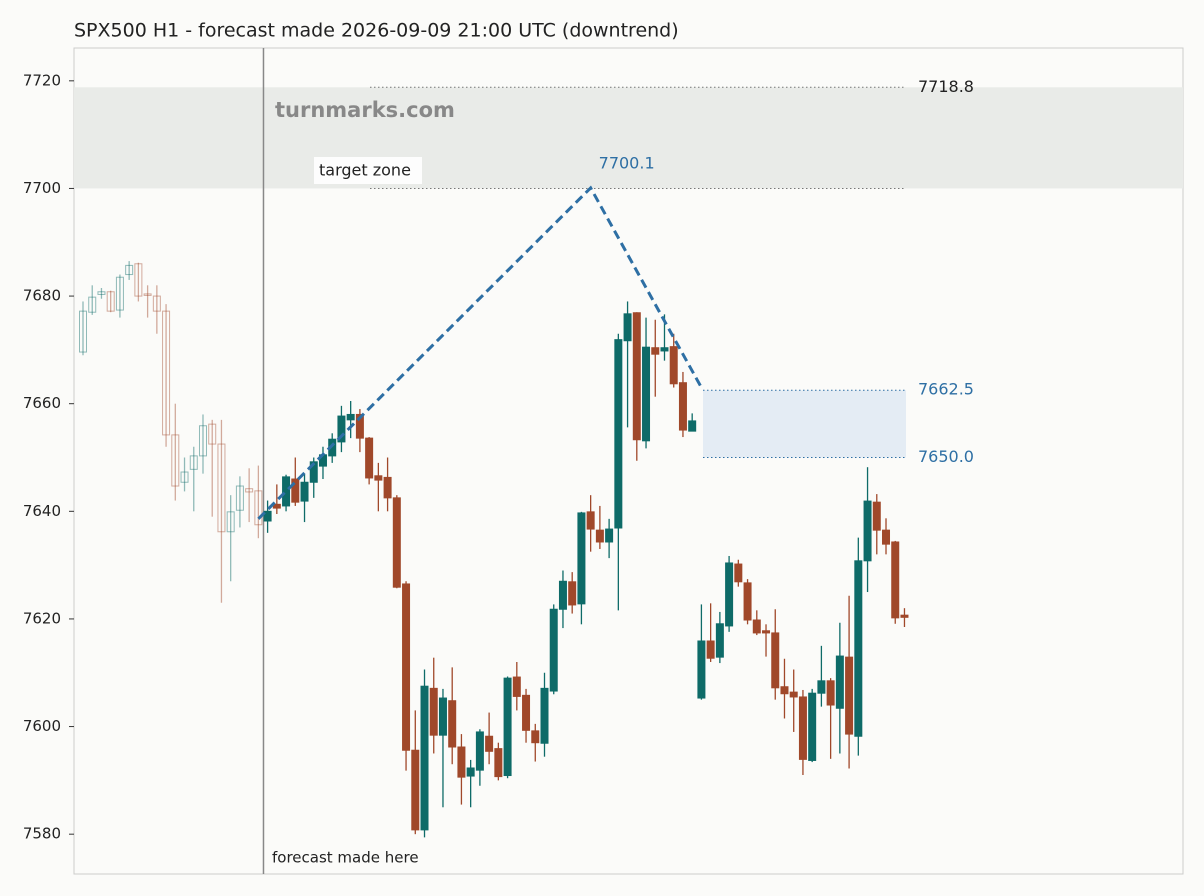 This screenshot has height=896, width=1204. I want to click on target-zone-value: 7718.8, so click(946, 86).